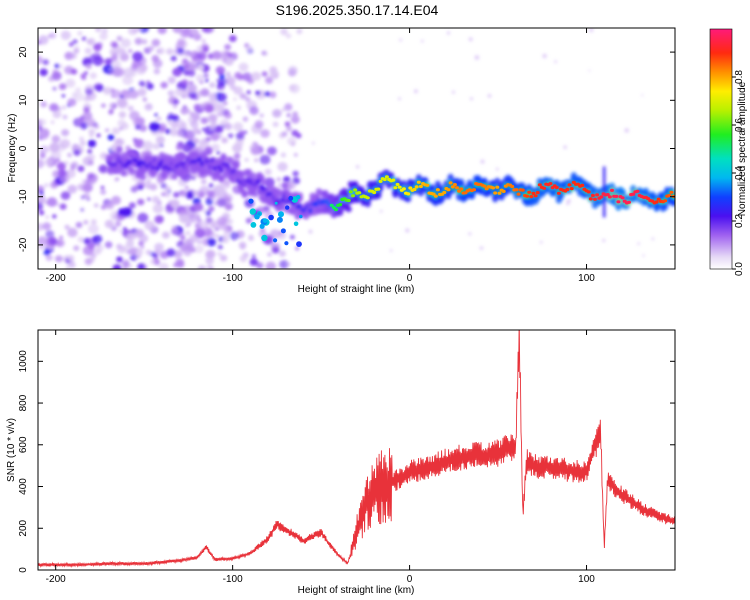  What do you see at coordinates (356, 590) in the screenshot?
I see `snr-x-axis-label: Height of straight line (km)` at bounding box center [356, 590].